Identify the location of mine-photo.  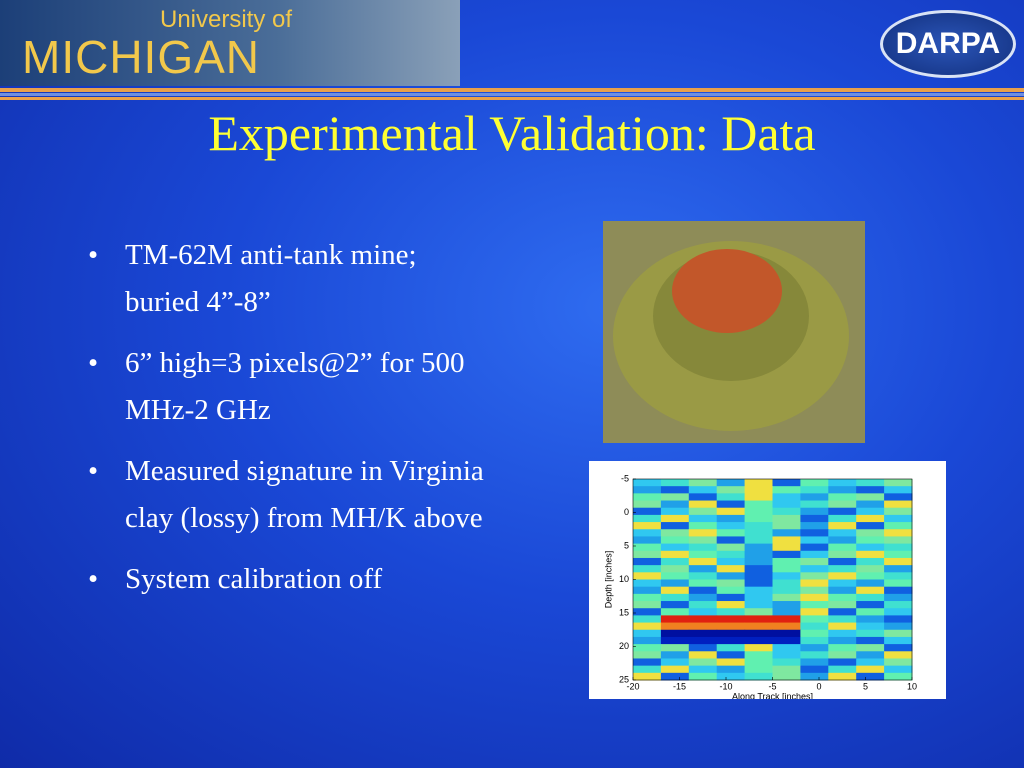
(734, 332).